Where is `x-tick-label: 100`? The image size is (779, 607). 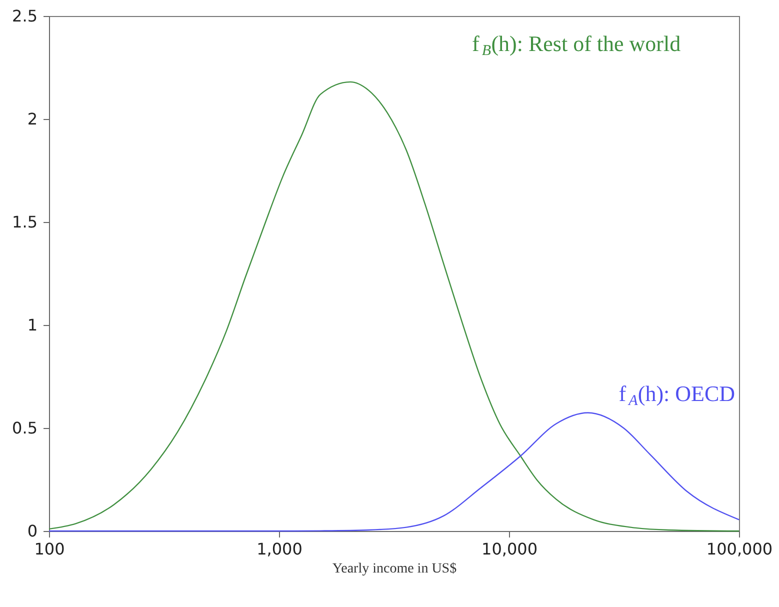
x-tick-label: 100 is located at coordinates (49, 549).